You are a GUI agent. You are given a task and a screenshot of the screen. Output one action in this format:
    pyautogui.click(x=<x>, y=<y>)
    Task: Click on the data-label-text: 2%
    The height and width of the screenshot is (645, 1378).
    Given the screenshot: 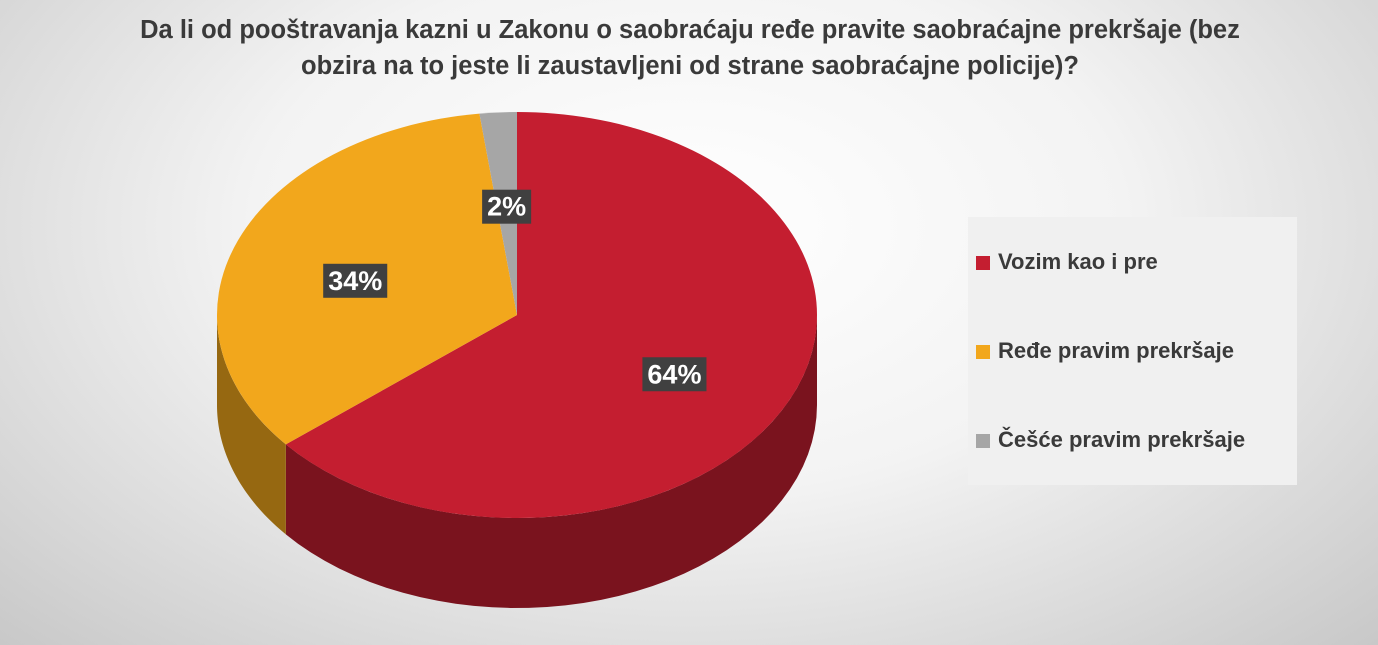 What is the action you would take?
    pyautogui.click(x=506, y=207)
    